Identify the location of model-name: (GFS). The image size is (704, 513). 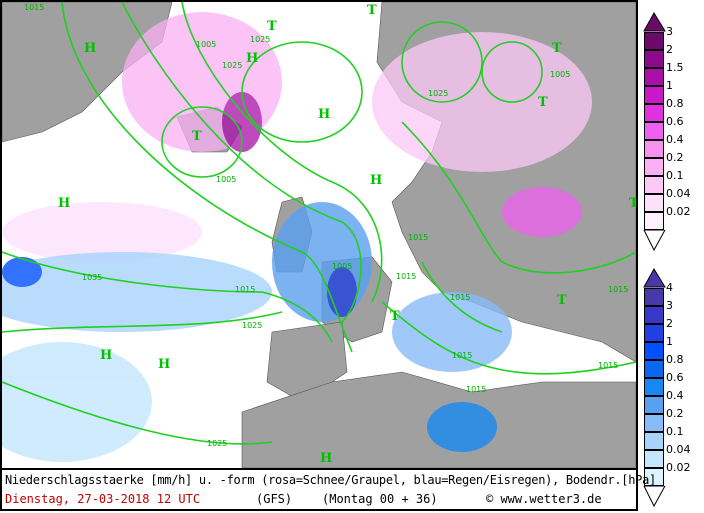
(274, 499).